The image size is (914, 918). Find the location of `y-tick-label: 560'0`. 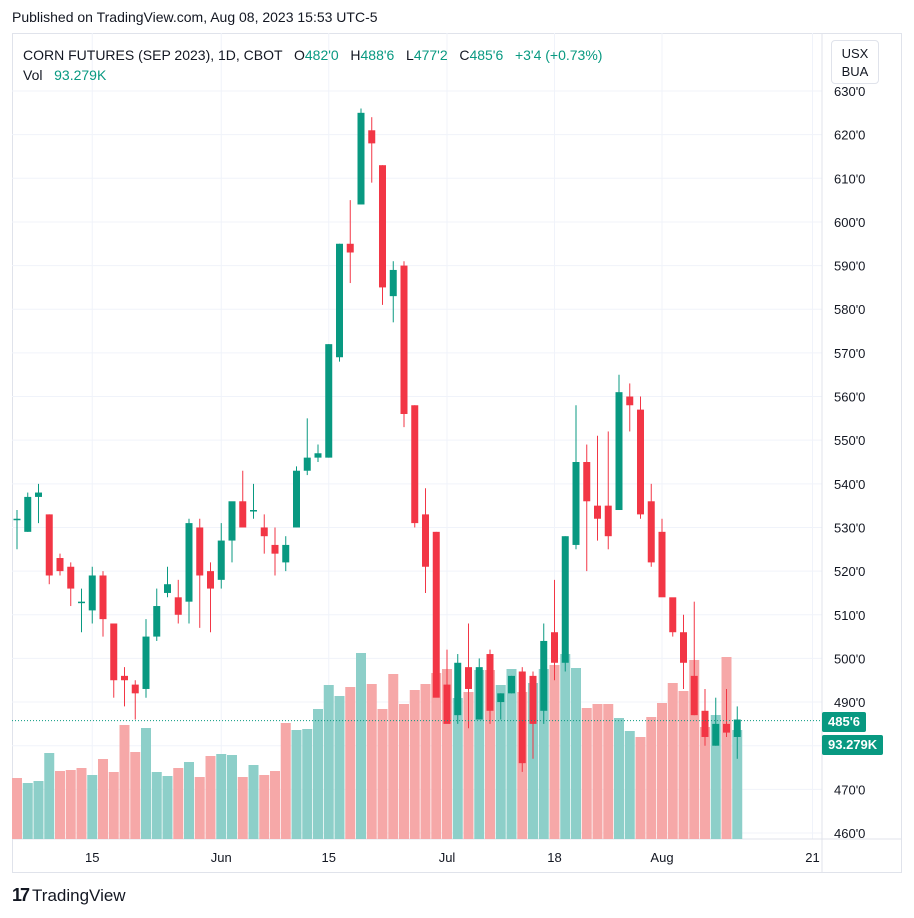

y-tick-label: 560'0 is located at coordinates (849, 397).